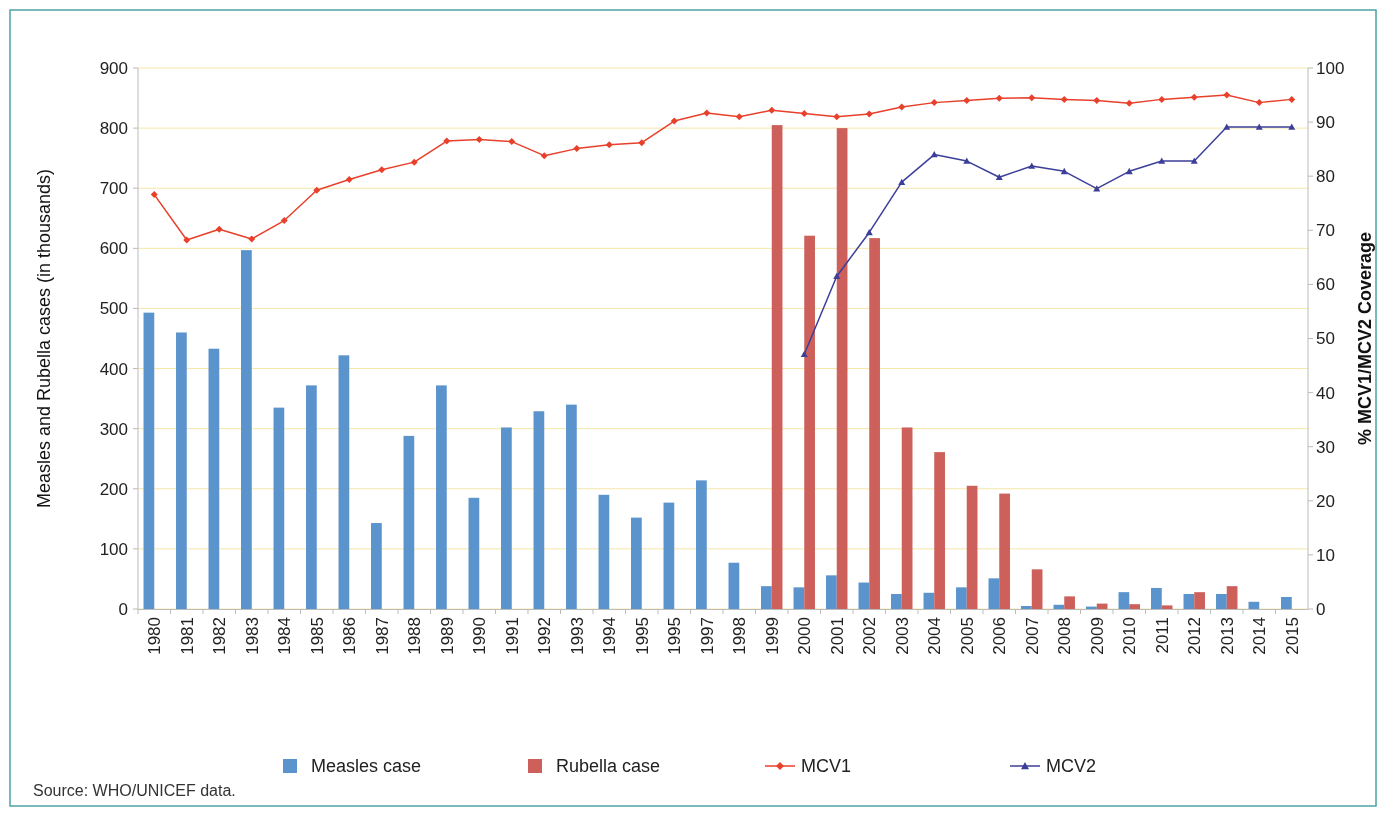 The height and width of the screenshot is (819, 1389). I want to click on y-tick-label: 500, so click(113, 309).